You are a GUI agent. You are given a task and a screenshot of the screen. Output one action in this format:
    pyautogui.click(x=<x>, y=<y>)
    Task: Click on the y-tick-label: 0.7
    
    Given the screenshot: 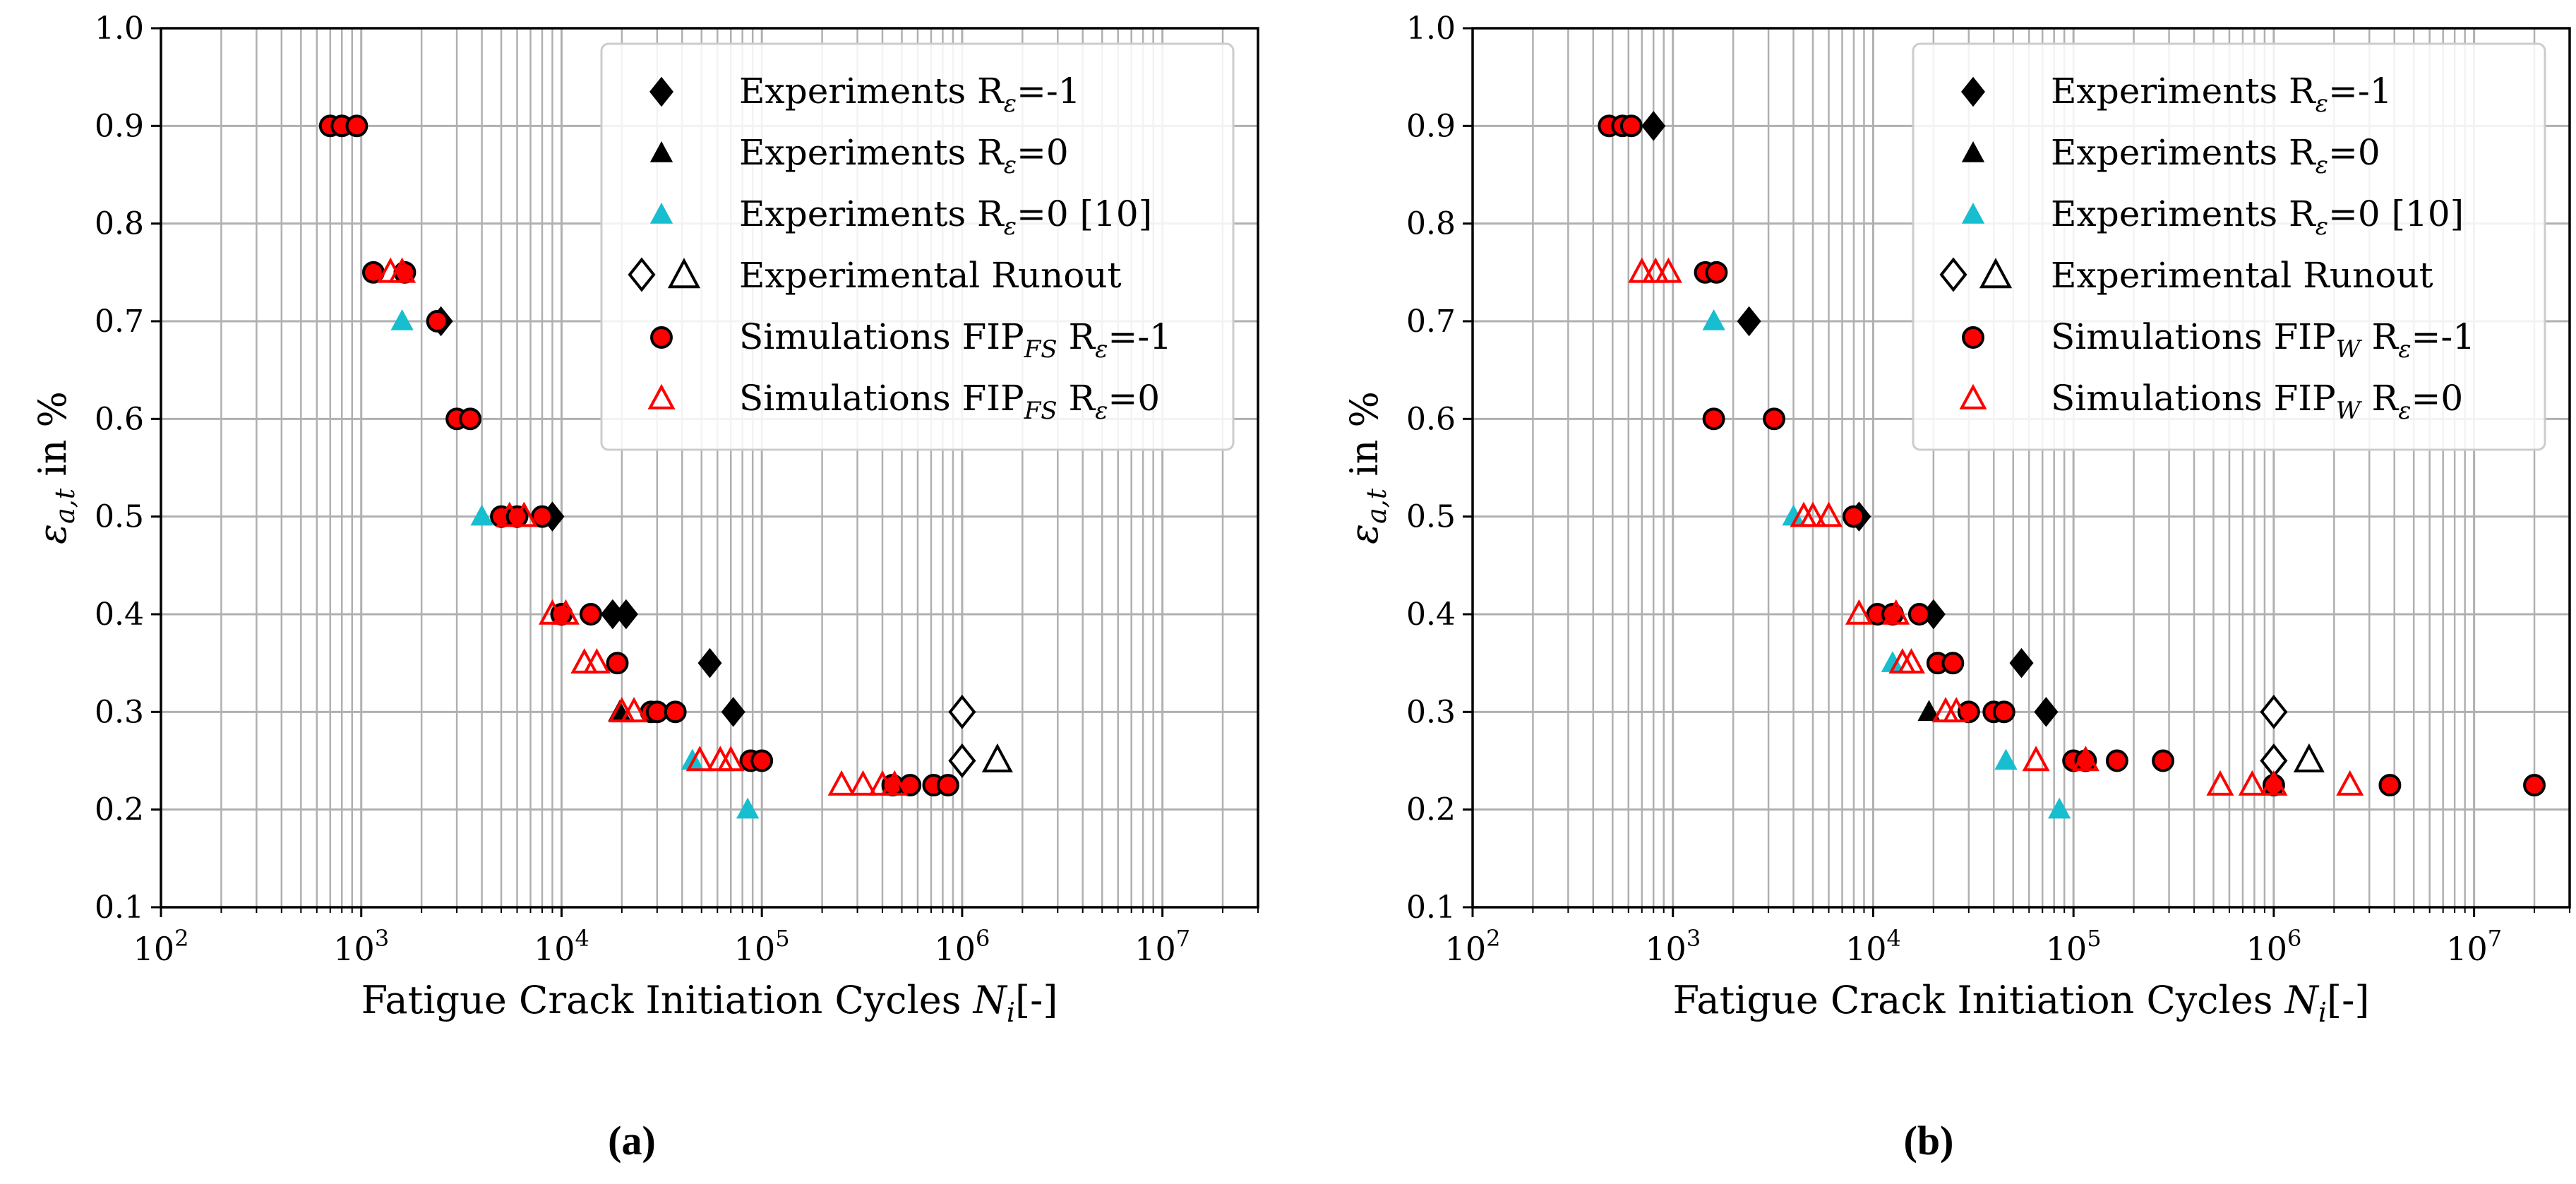 What is the action you would take?
    pyautogui.click(x=1431, y=322)
    